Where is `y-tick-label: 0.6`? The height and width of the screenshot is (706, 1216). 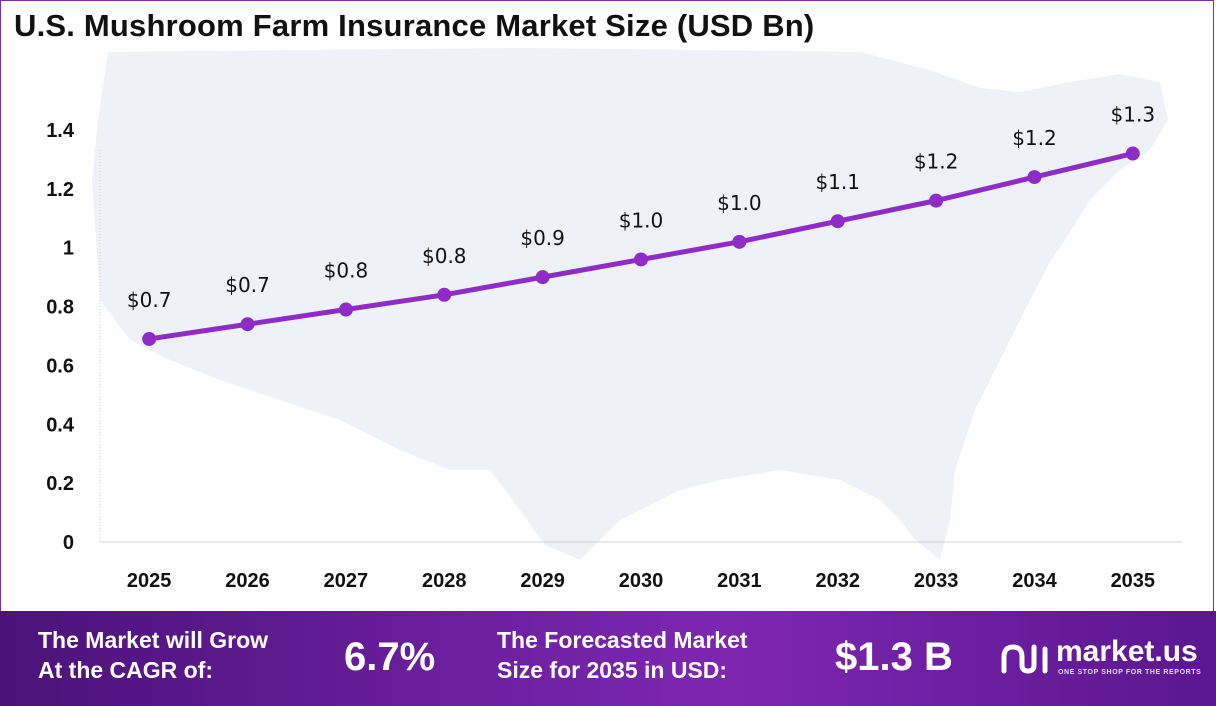
y-tick-label: 0.6 is located at coordinates (60, 366).